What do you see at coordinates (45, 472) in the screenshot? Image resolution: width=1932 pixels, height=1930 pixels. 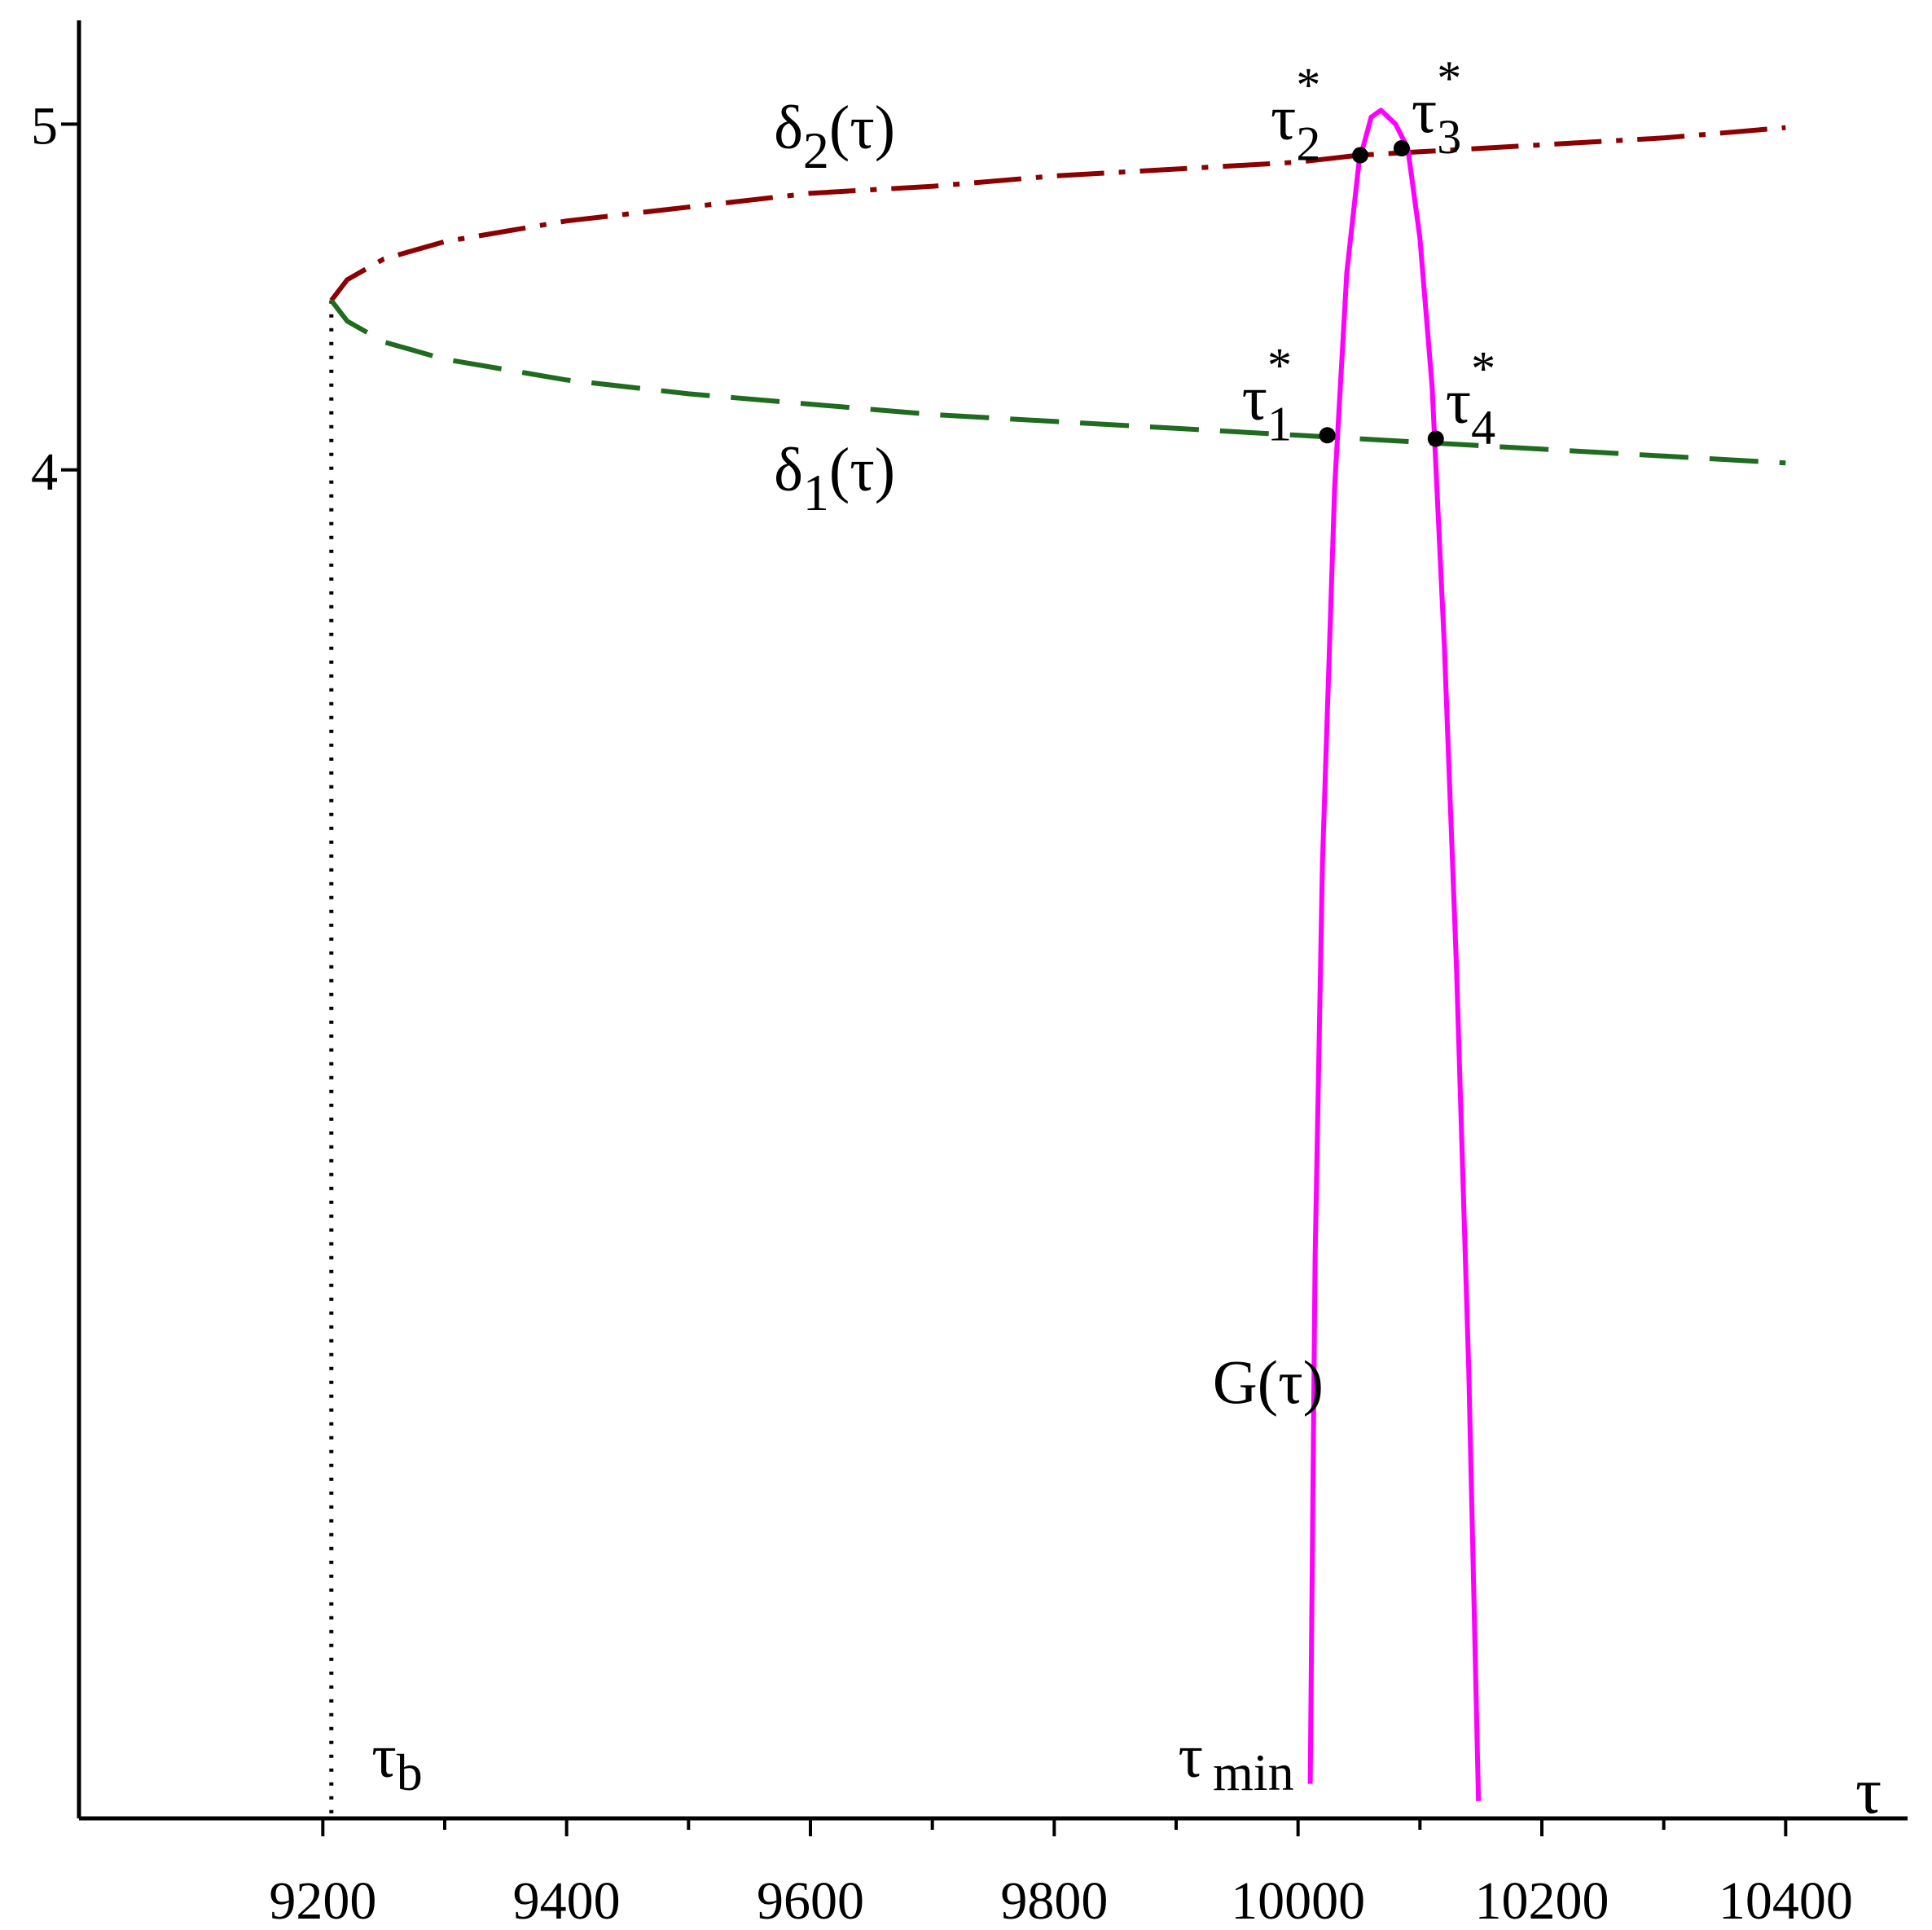 I see `y-tick-label: 4` at bounding box center [45, 472].